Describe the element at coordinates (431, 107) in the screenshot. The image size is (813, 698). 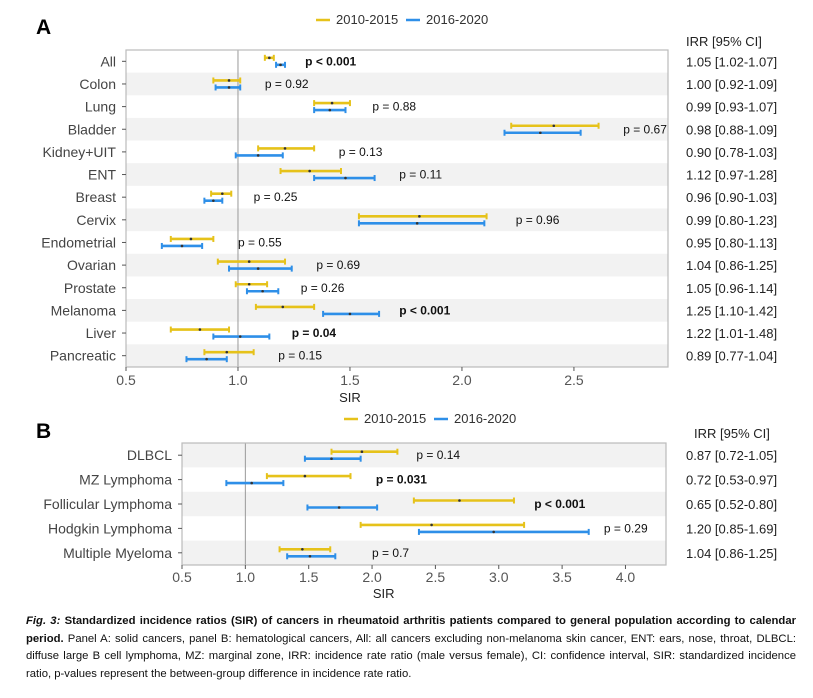
I see `forest-row: Lung p = 0.88 0.99 [0.93-1.07]` at that location.